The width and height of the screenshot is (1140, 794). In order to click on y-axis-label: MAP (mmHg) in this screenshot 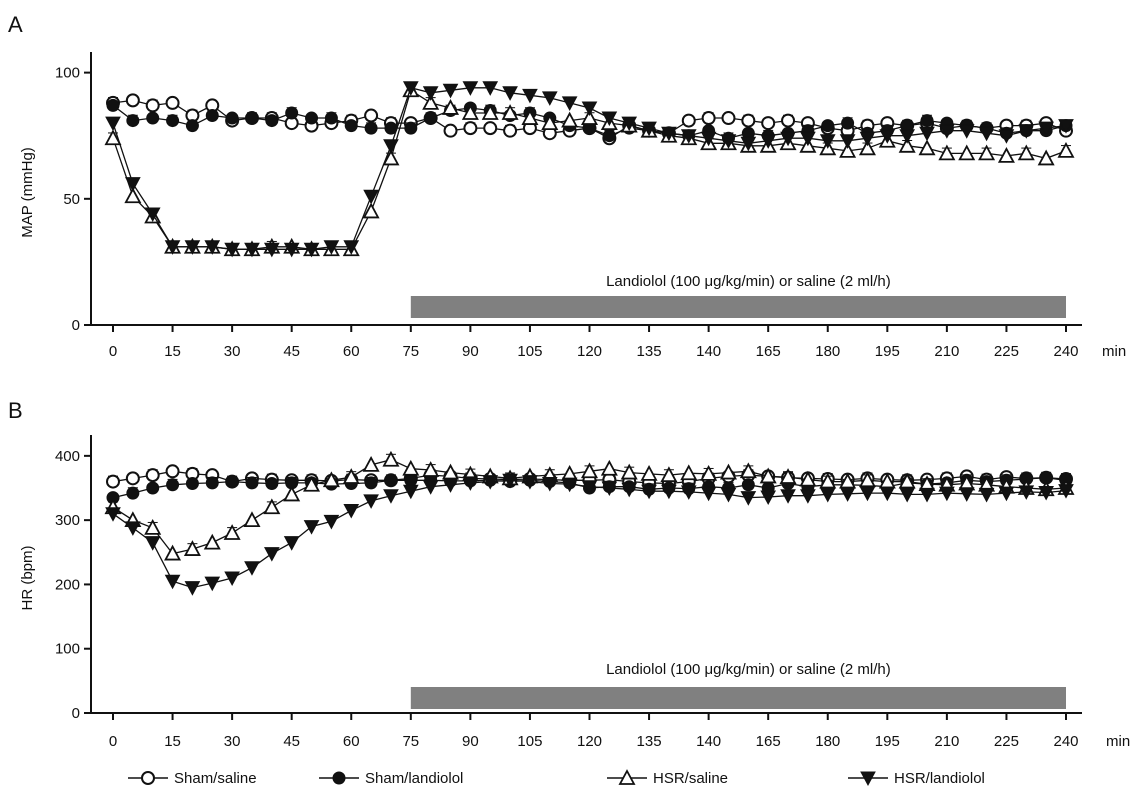, I will do `click(27, 192)`.